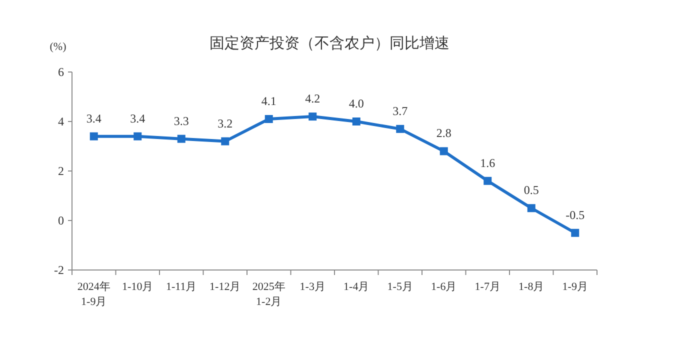 The height and width of the screenshot is (340, 679). What do you see at coordinates (181, 121) in the screenshot?
I see `data-label: 3.3` at bounding box center [181, 121].